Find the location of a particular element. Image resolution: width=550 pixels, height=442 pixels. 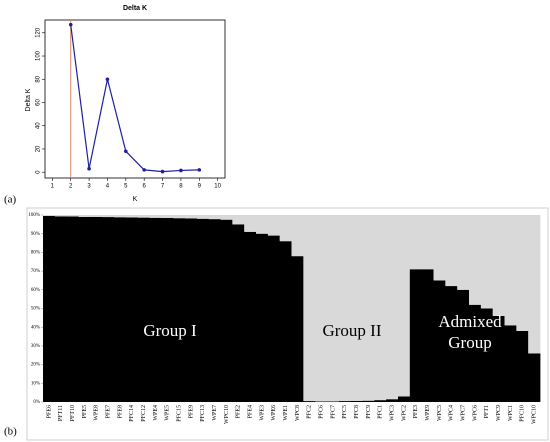

x-tick-label: PFE9 is located at coordinates (191, 411).